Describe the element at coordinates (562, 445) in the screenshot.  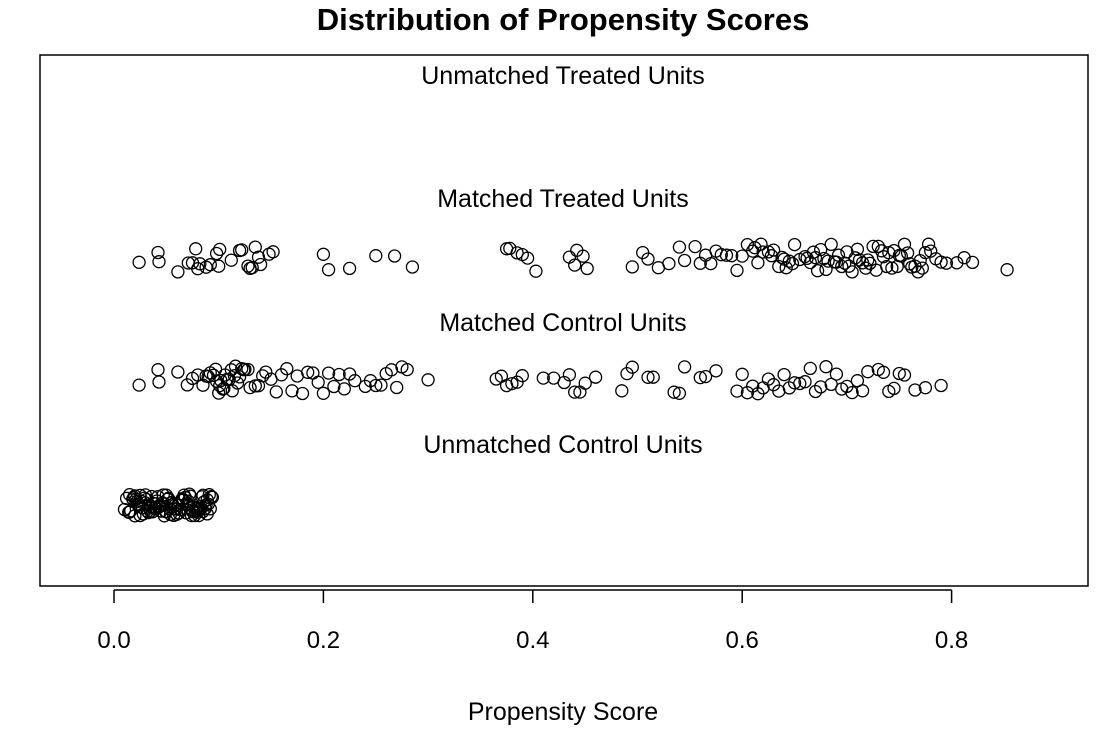
I see `group-label-unmatched-control: Unmatched Control Units` at that location.